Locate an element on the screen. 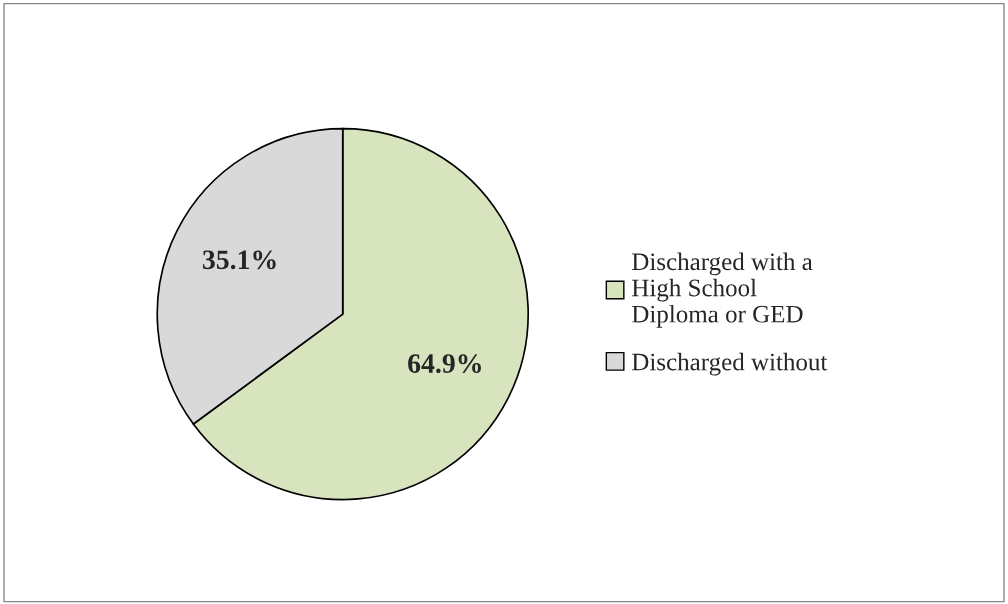  data-label: 35.1% is located at coordinates (239, 260).